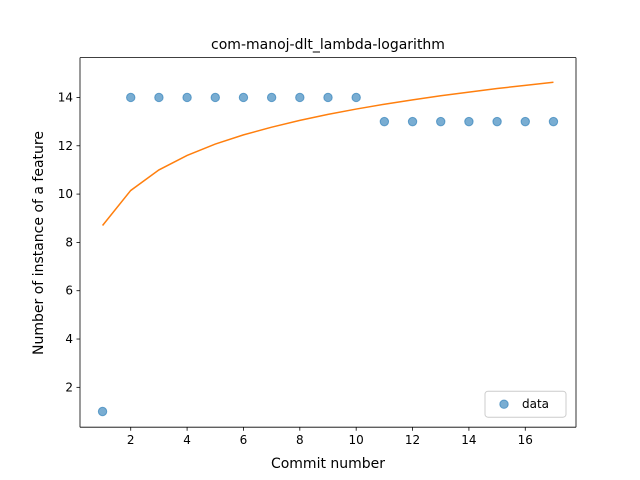 The image size is (640, 480). I want to click on y-tick-label: 8, so click(69, 242).